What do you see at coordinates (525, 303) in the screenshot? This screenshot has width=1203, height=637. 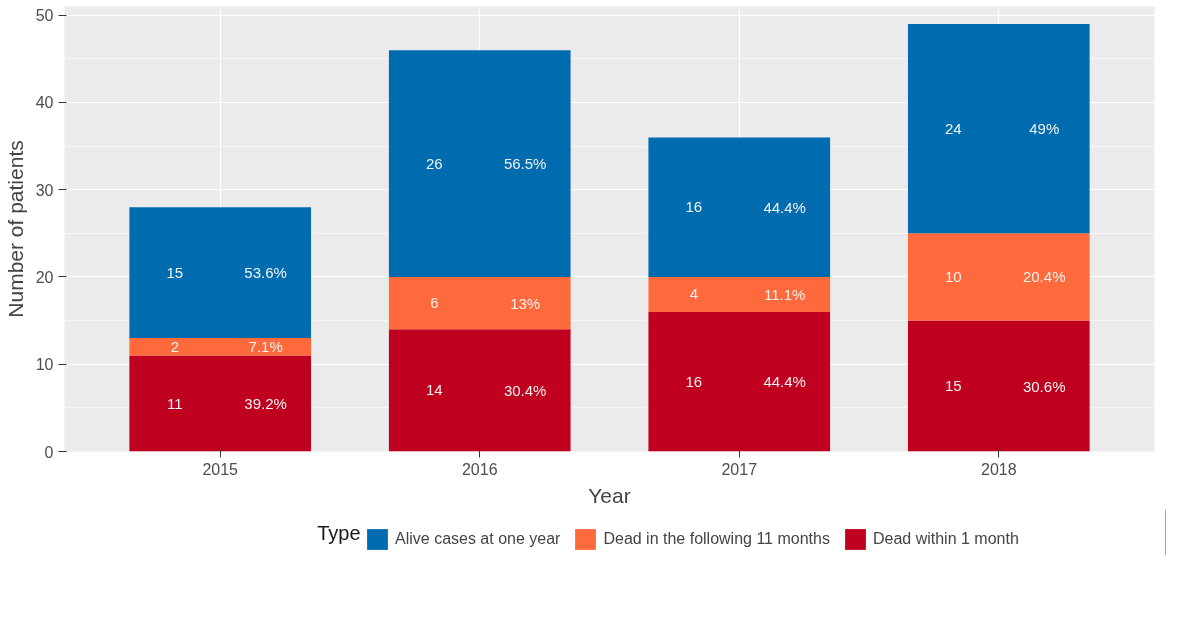 I see `annotation: 13%` at bounding box center [525, 303].